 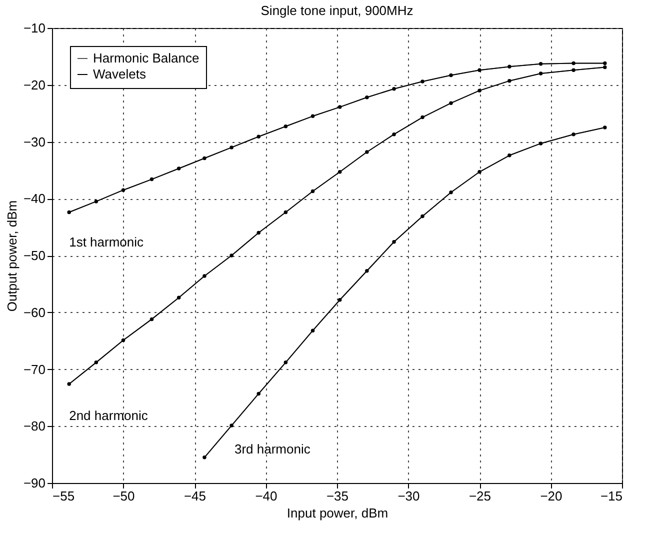 I want to click on y-tick-label: −30, so click(x=34, y=142).